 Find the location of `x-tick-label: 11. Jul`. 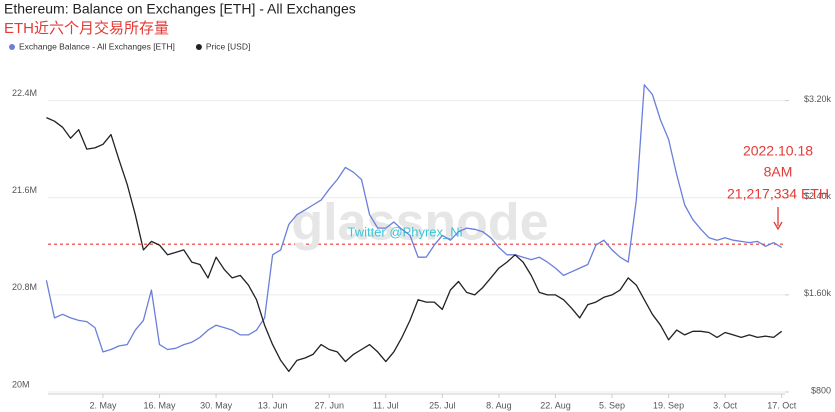

x-tick-label: 11. Jul is located at coordinates (386, 405).